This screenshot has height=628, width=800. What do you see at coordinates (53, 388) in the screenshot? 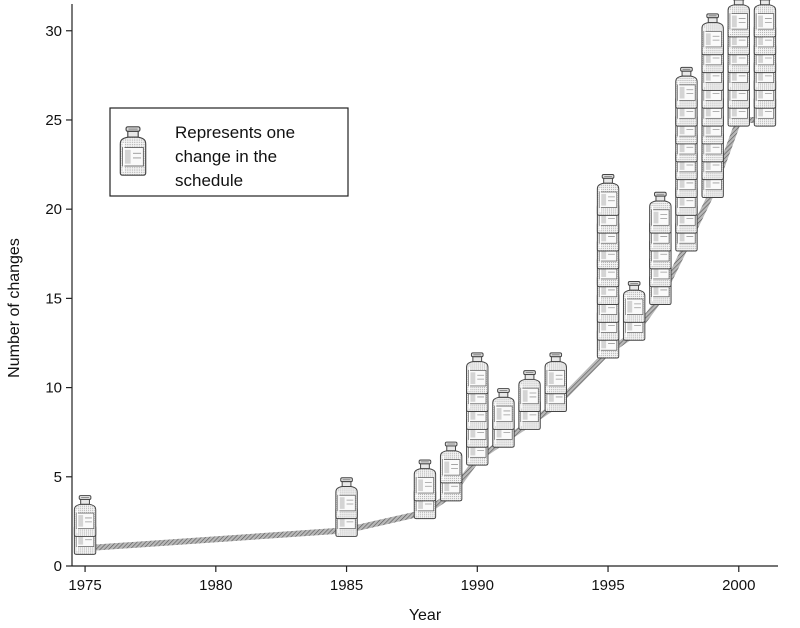
I see `y-tick-label: 10` at bounding box center [53, 388].